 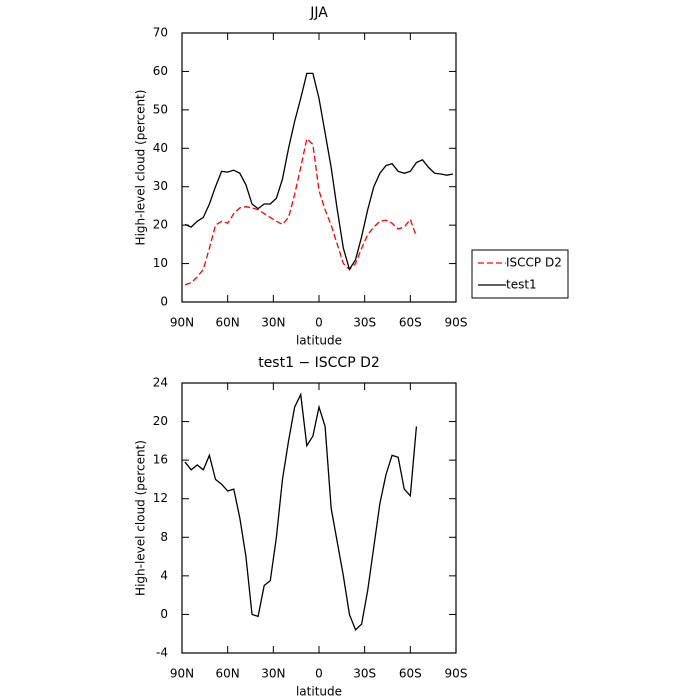 What do you see at coordinates (521, 285) in the screenshot?
I see `legend-label: test1` at bounding box center [521, 285].